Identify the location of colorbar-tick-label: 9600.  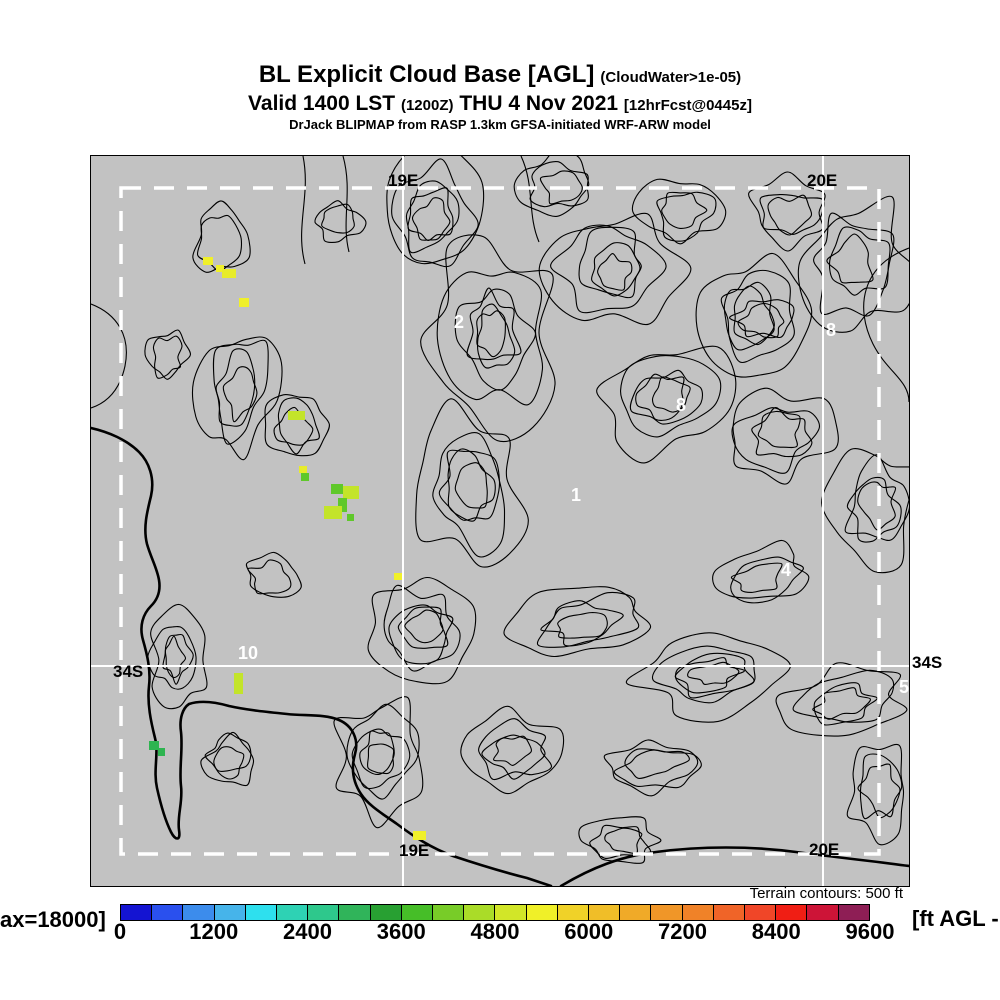
(870, 931).